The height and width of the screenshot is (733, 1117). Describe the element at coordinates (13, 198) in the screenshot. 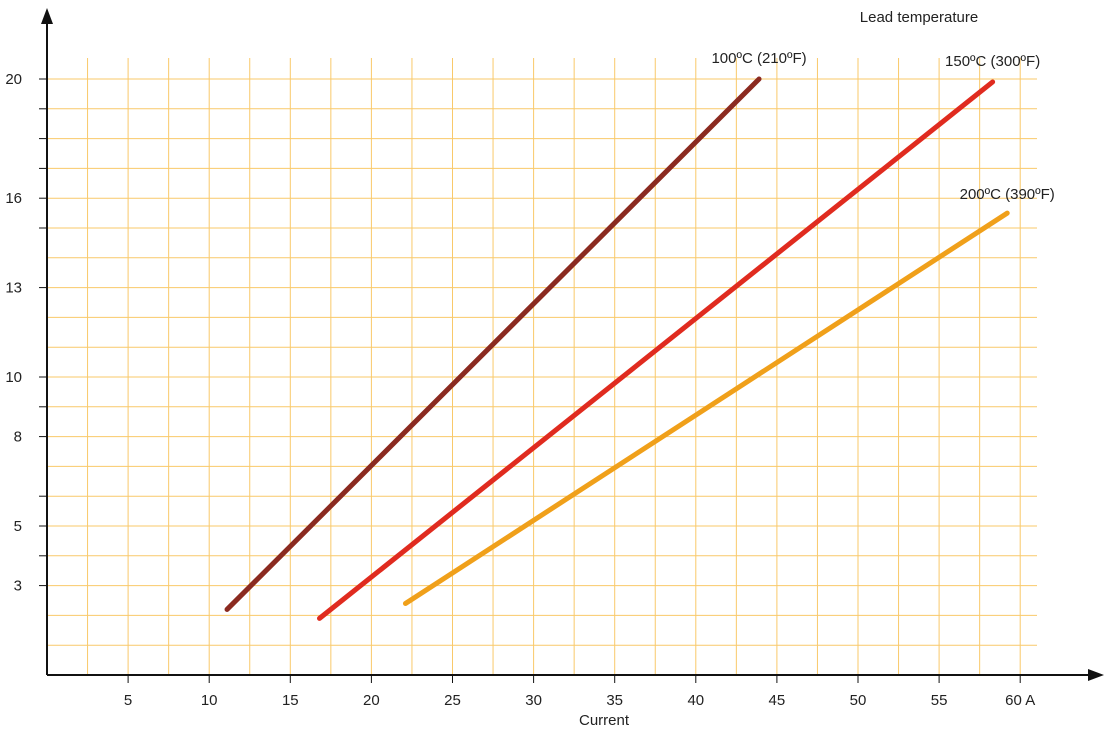

I see `y-tick-label: 16` at that location.